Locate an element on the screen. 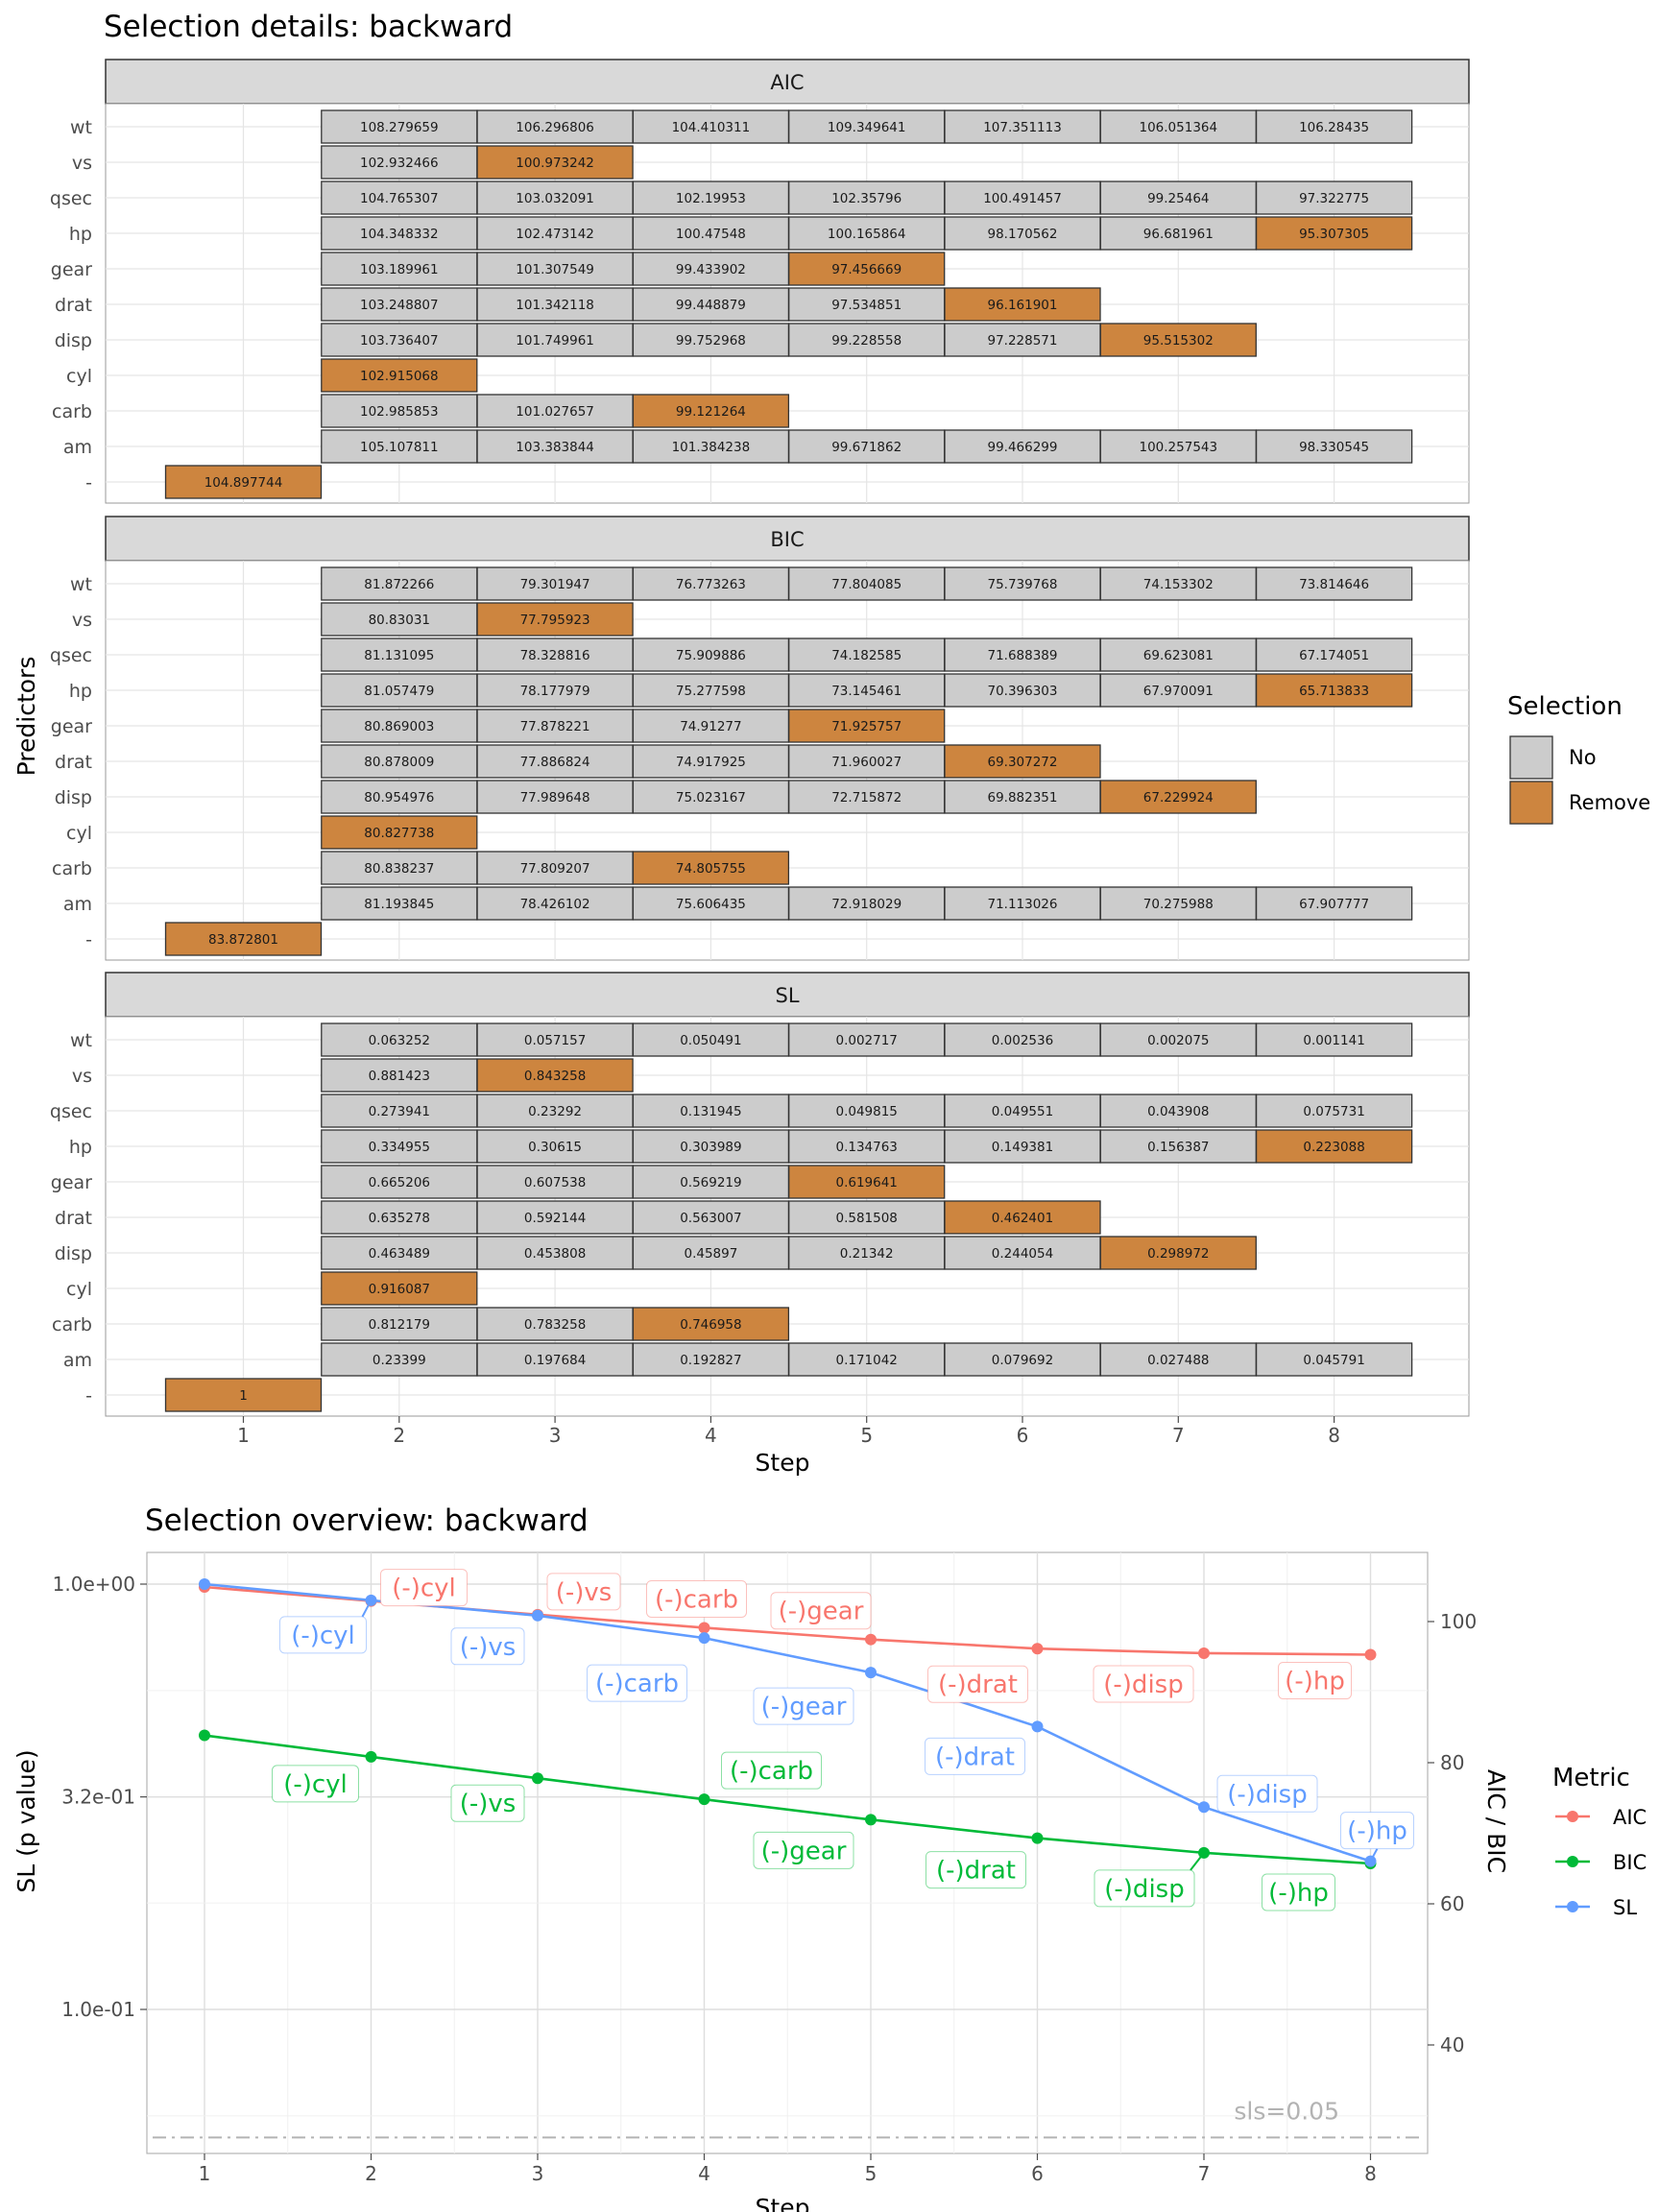 The height and width of the screenshot is (2212, 1659). cell-value: 77.989648 is located at coordinates (555, 797).